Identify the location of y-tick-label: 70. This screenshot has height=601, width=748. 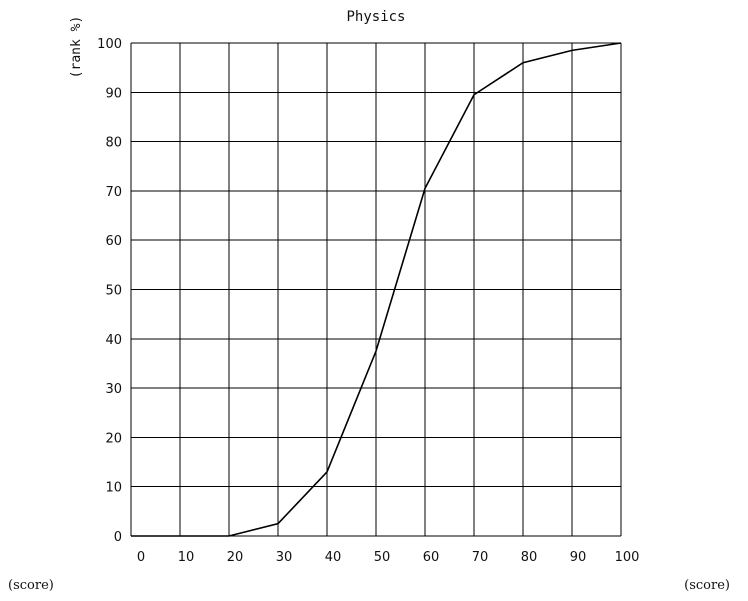
(113, 192).